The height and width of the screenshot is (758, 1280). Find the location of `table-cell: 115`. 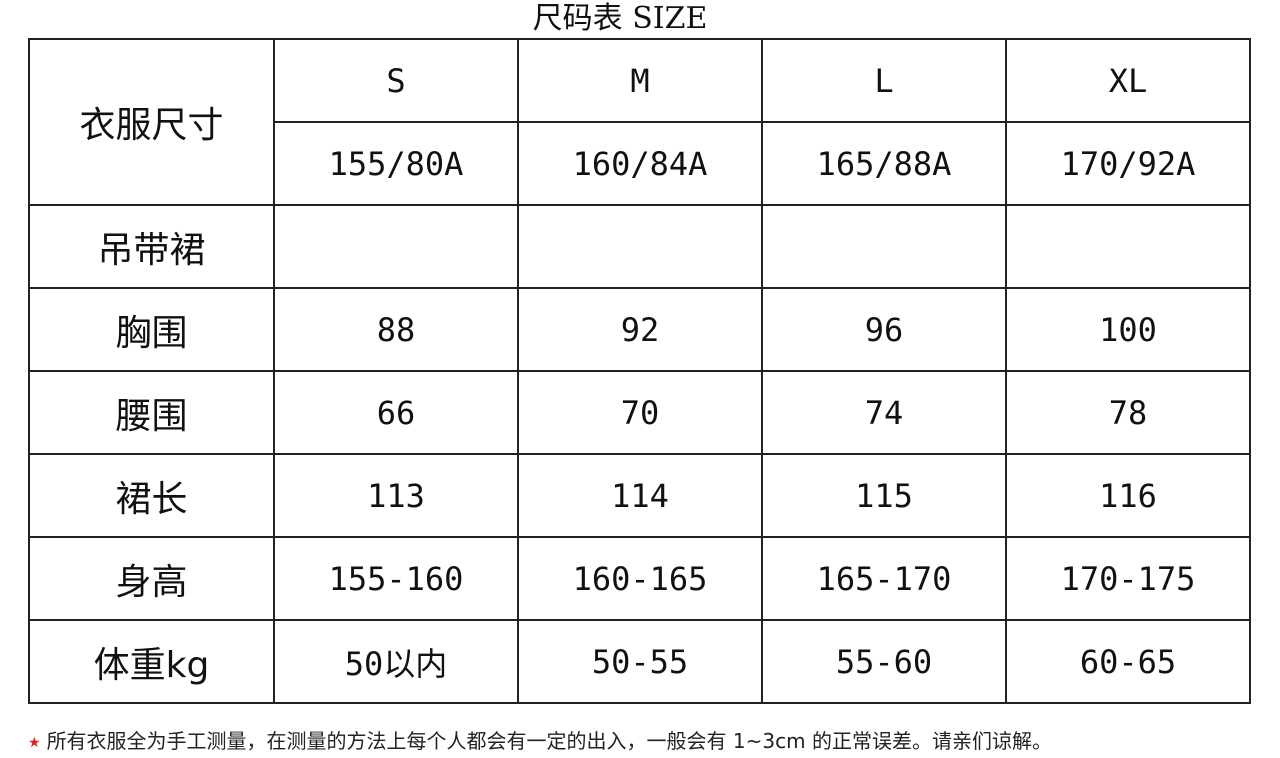

table-cell: 115 is located at coordinates (884, 495).